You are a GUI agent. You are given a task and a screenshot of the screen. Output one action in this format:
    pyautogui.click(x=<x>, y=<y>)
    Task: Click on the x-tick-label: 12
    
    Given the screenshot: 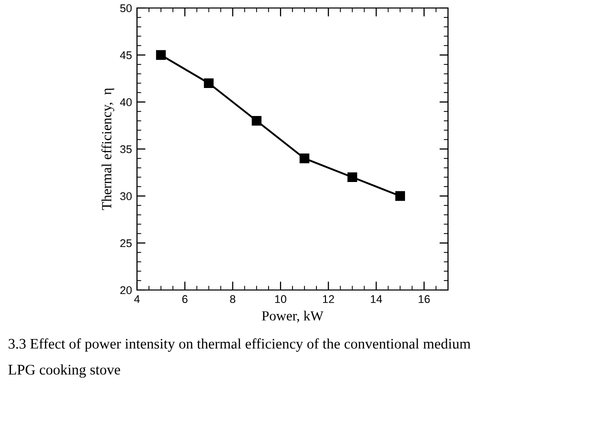 What is the action you would take?
    pyautogui.click(x=328, y=299)
    